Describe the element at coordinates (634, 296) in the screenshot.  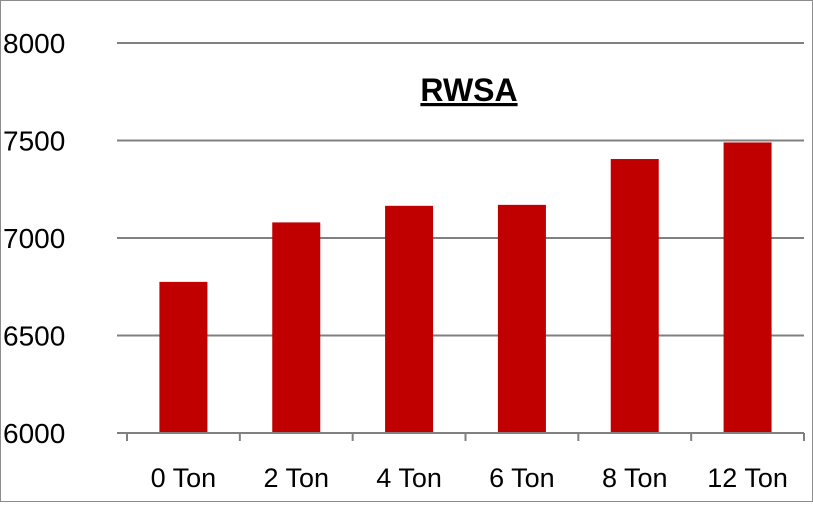
I see `bar-8-ton` at that location.